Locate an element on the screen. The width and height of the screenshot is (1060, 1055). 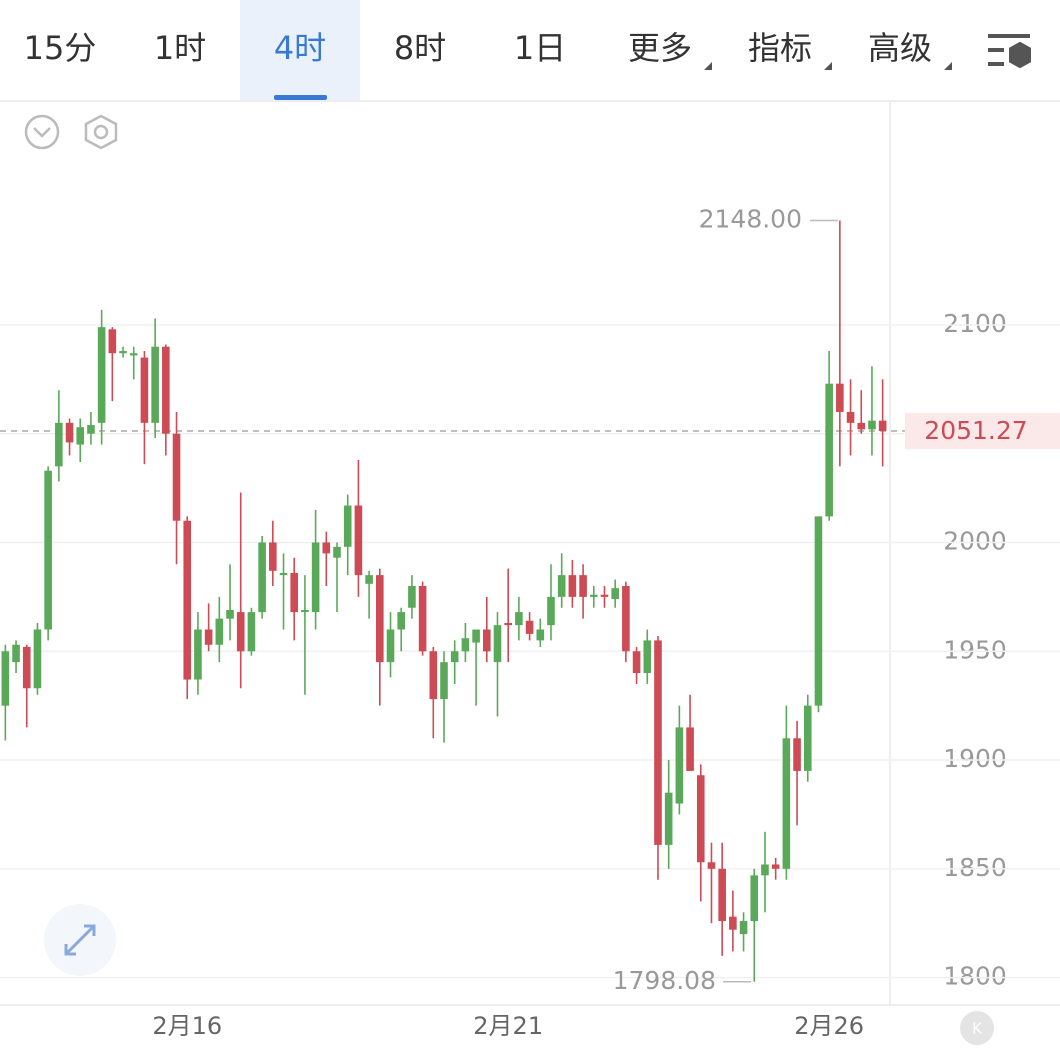
tab: 指标 is located at coordinates (780, 48).